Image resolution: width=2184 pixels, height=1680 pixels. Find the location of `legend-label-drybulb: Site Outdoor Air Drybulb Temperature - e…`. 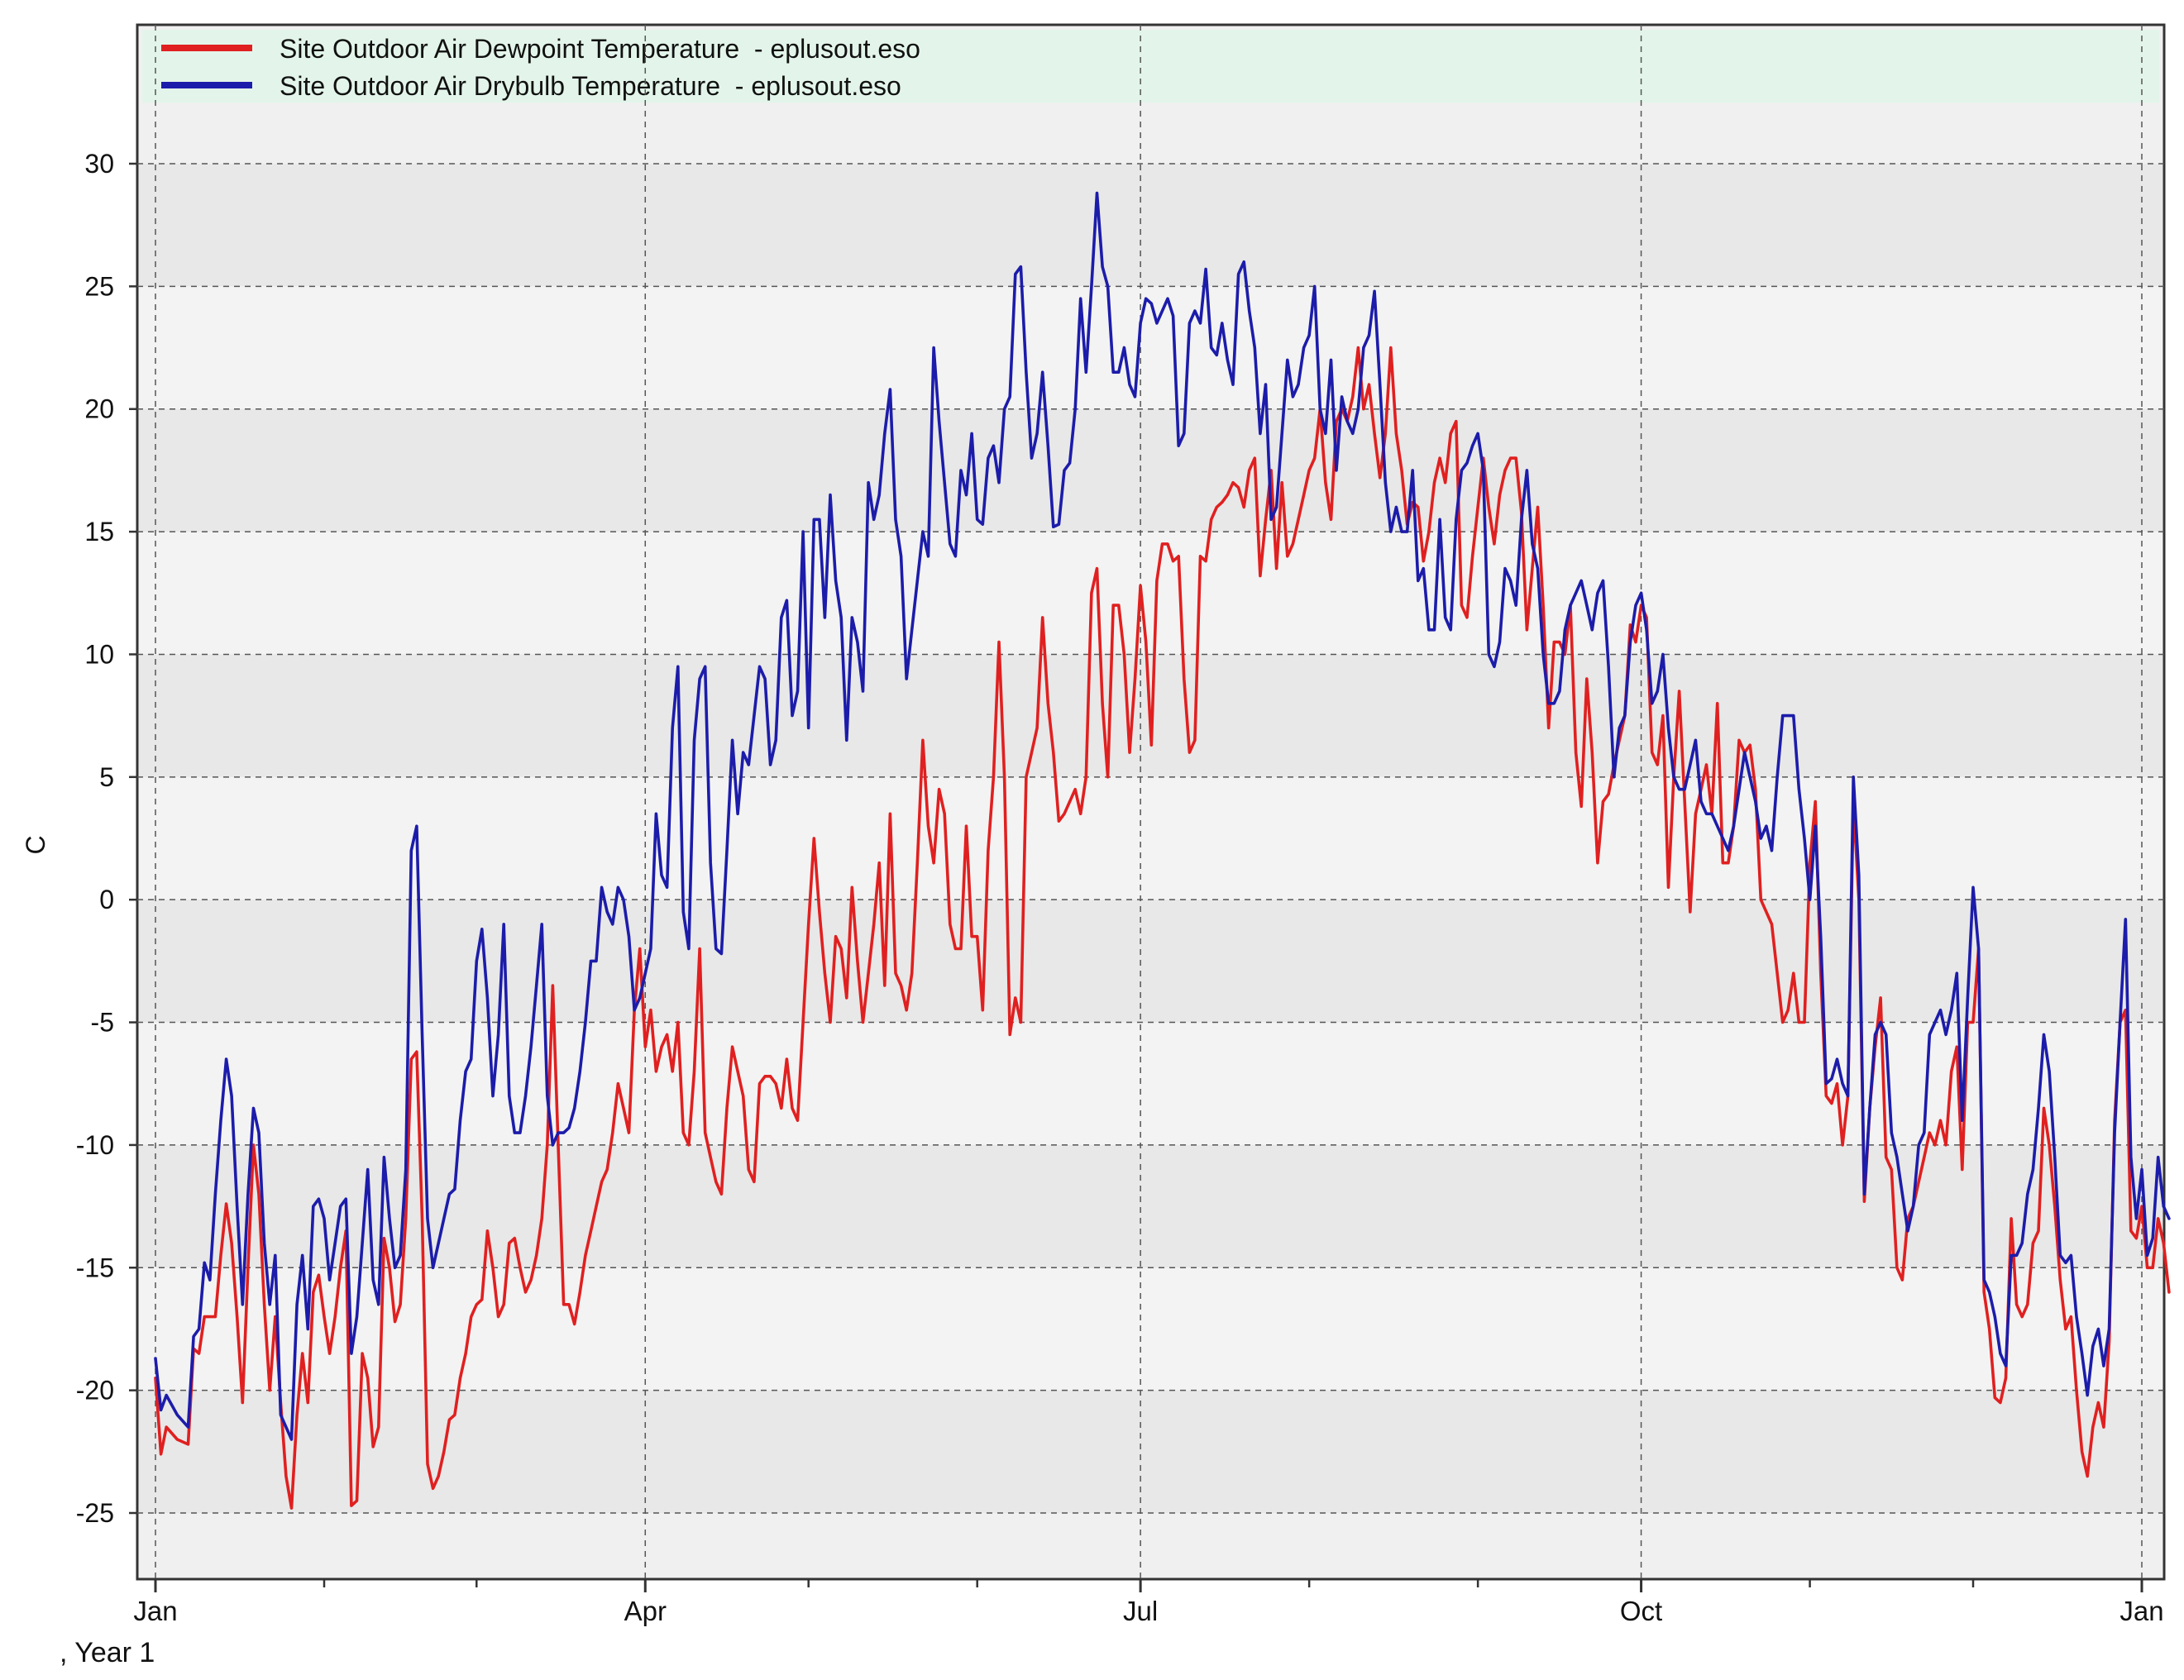

legend-label-drybulb: Site Outdoor Air Drybulb Temperature - e… is located at coordinates (590, 86).